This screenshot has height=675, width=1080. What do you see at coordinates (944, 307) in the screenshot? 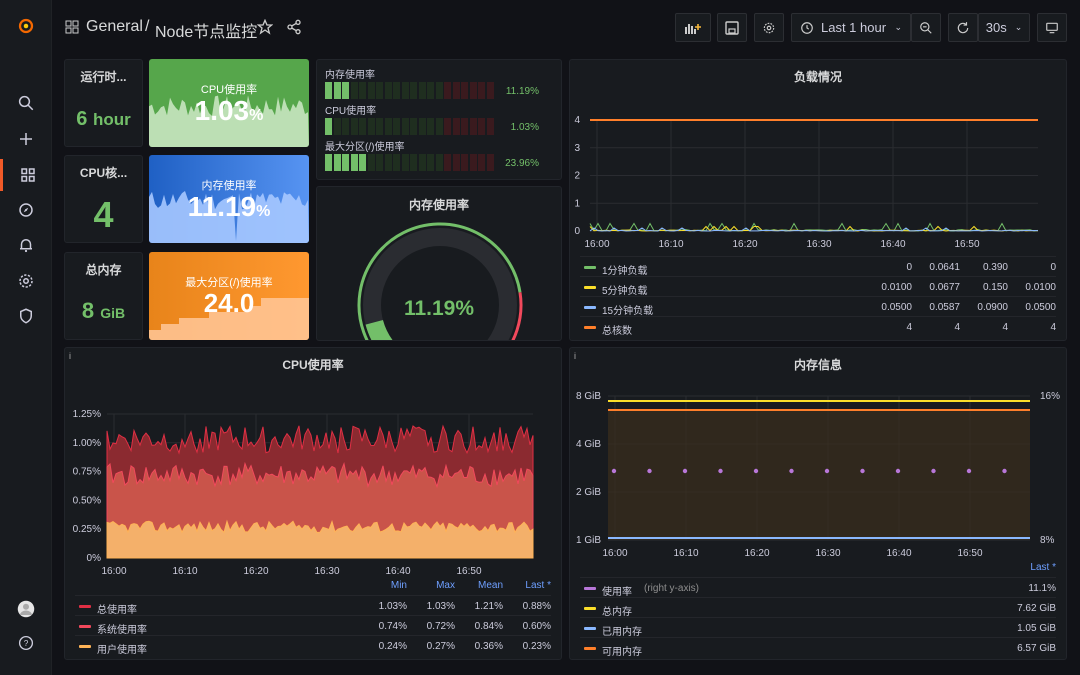
I see `legend-value: 0.0587` at bounding box center [944, 307].